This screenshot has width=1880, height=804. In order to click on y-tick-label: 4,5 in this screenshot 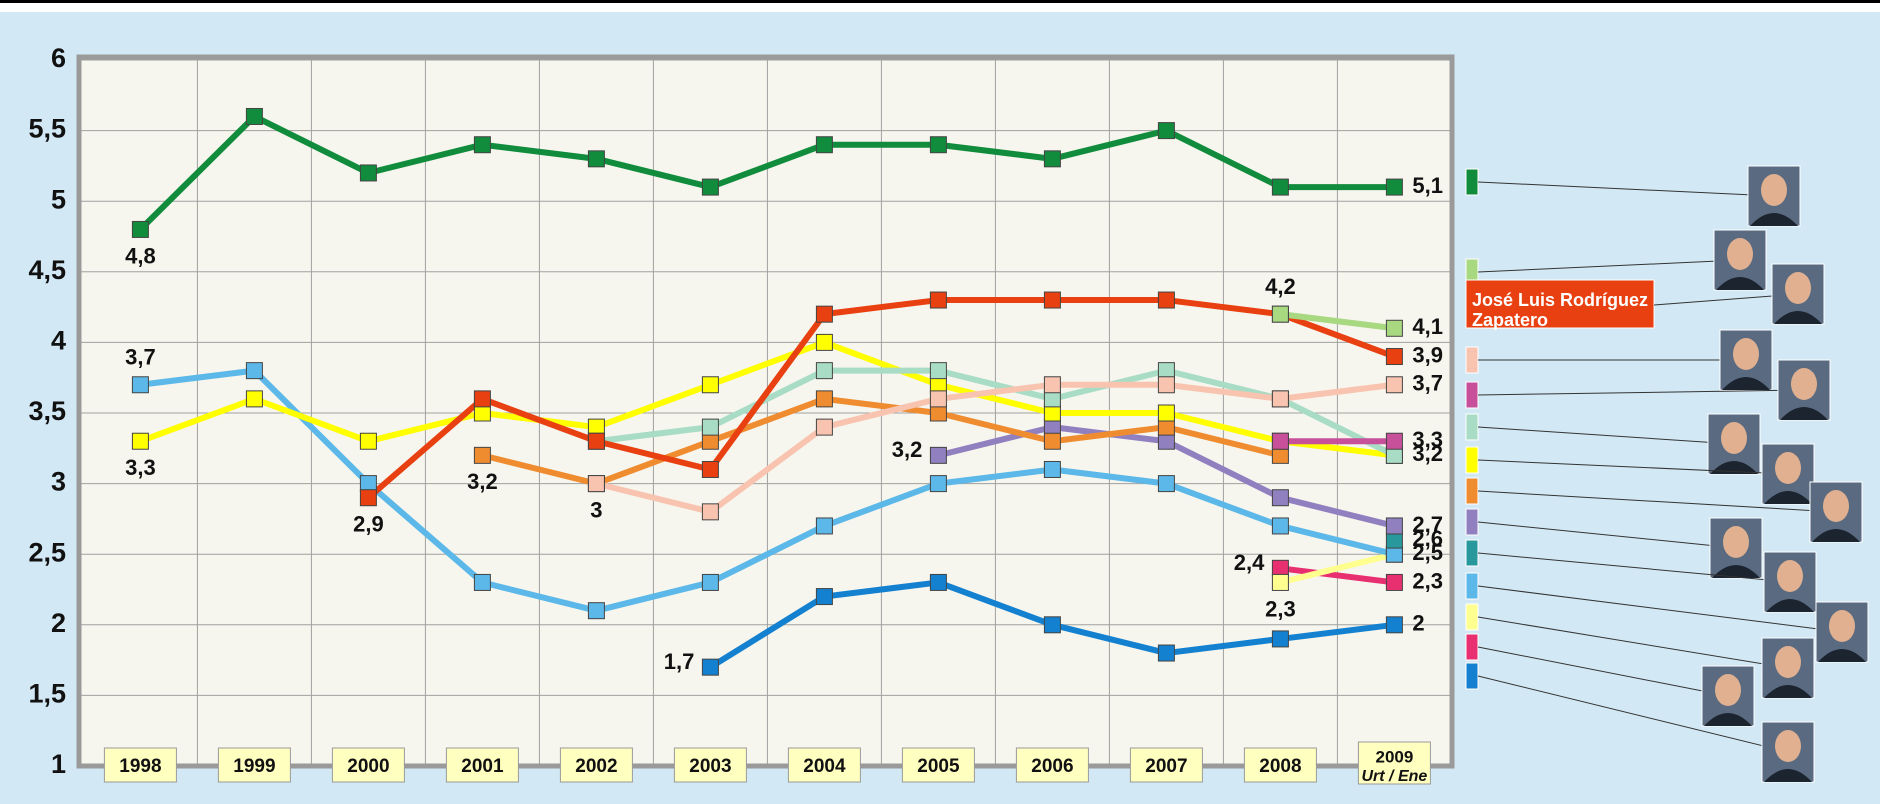, I will do `click(47, 270)`.